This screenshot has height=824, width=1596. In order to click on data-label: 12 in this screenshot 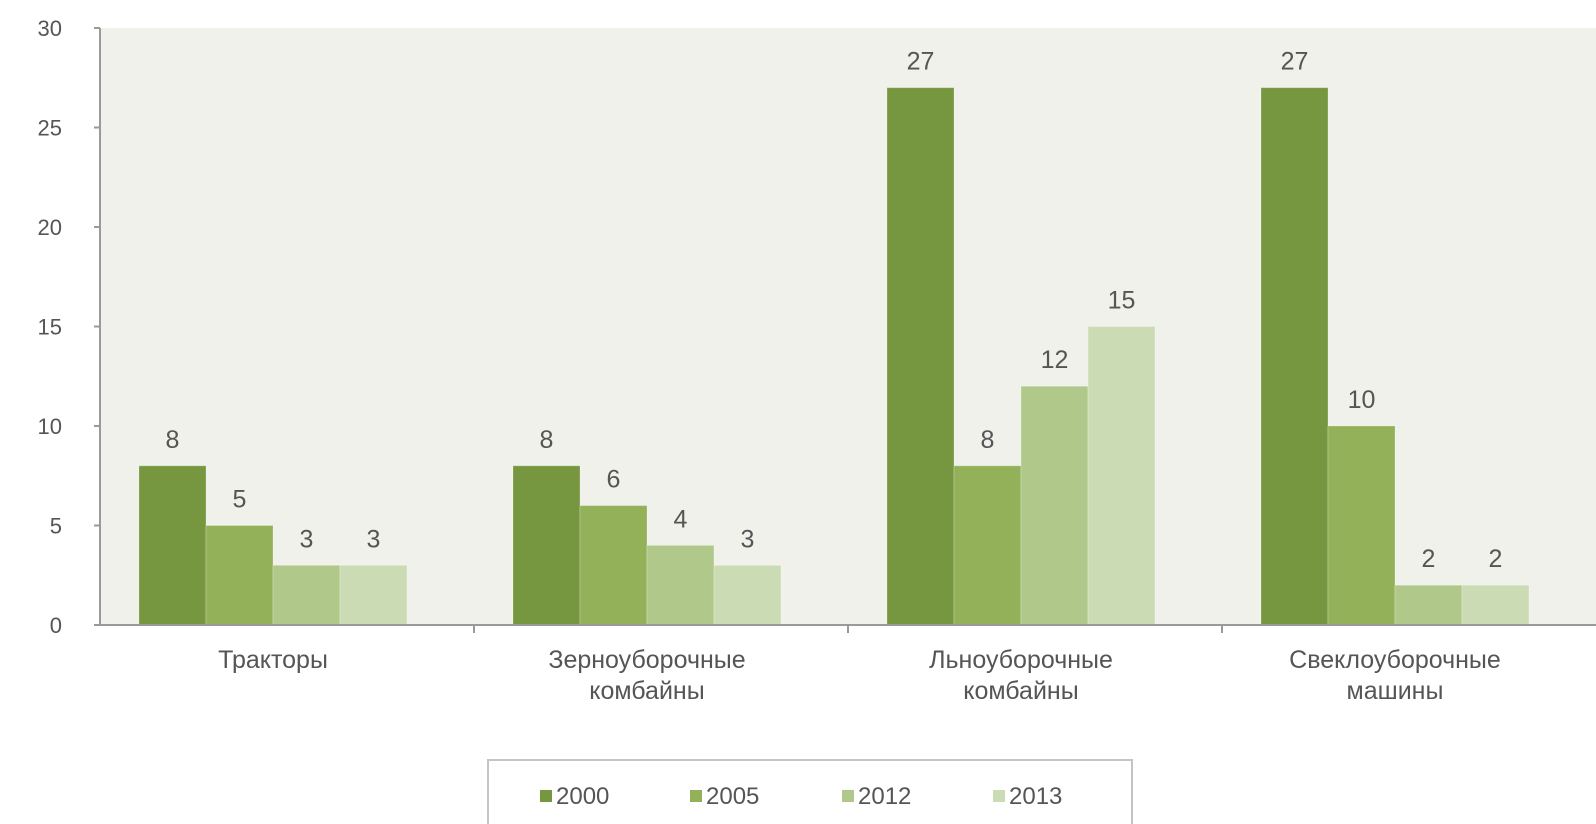, I will do `click(1055, 360)`.